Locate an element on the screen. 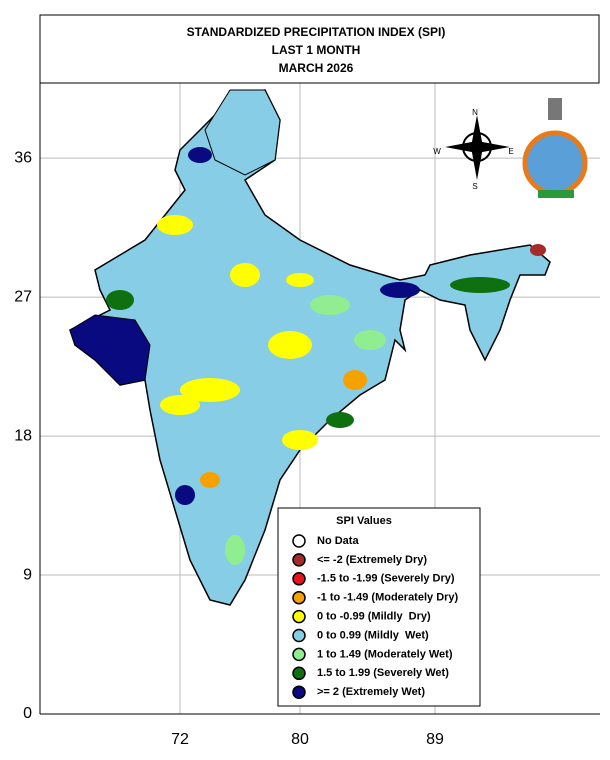 Image resolution: width=610 pixels, height=760 pixels. x-tick-label: 80 is located at coordinates (300, 739).